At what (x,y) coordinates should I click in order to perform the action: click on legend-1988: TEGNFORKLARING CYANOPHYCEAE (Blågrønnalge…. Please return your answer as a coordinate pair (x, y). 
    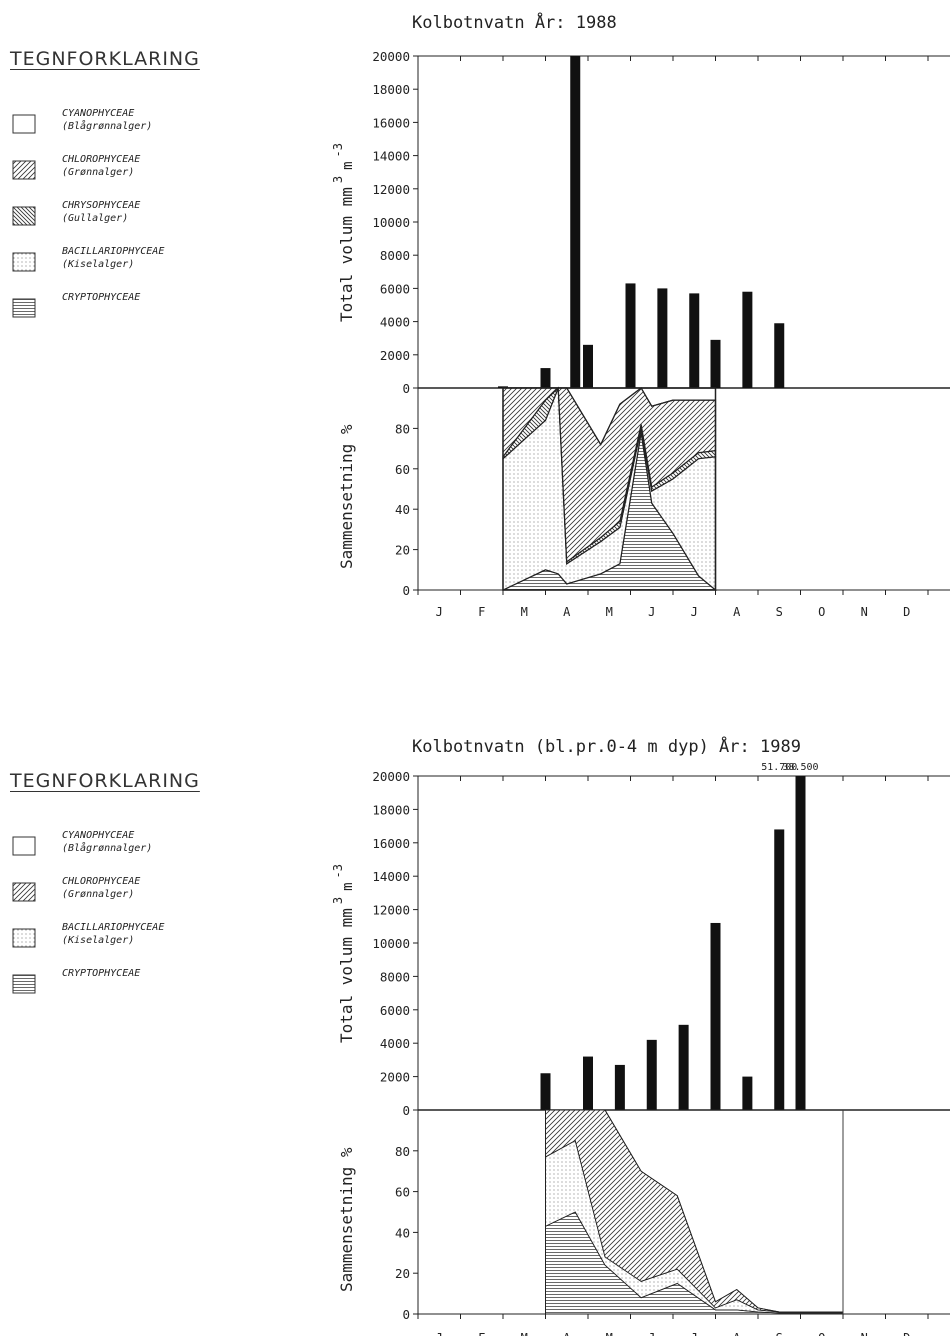
    Looking at the image, I should click on (105, 183).